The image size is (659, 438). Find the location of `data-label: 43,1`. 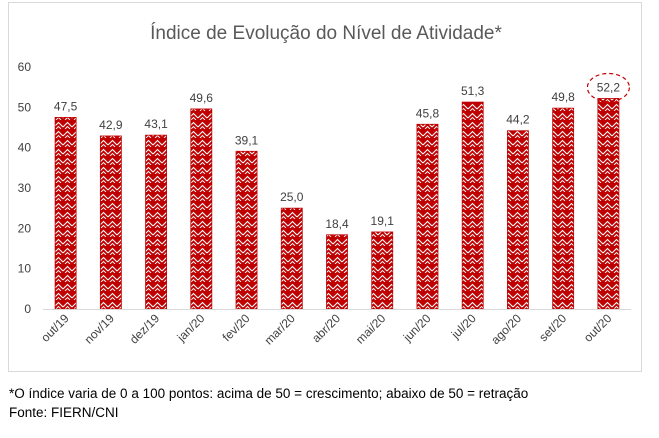

data-label: 43,1 is located at coordinates (156, 124).